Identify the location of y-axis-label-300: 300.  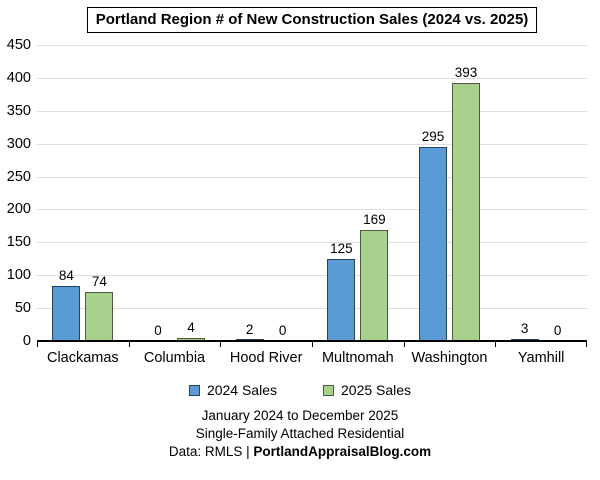
(18, 143).